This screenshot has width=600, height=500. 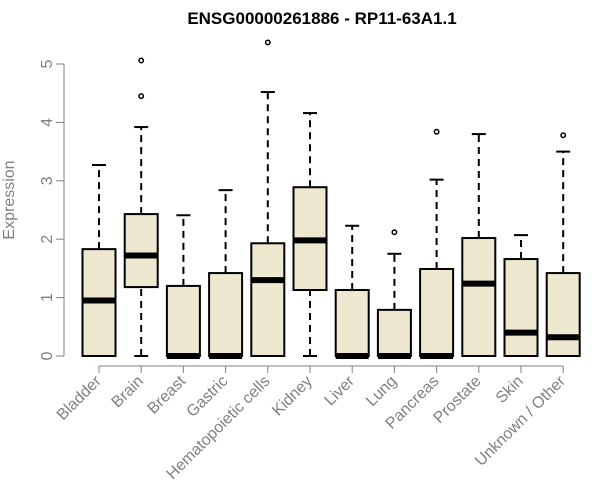 I want to click on box-skin, so click(x=521, y=295).